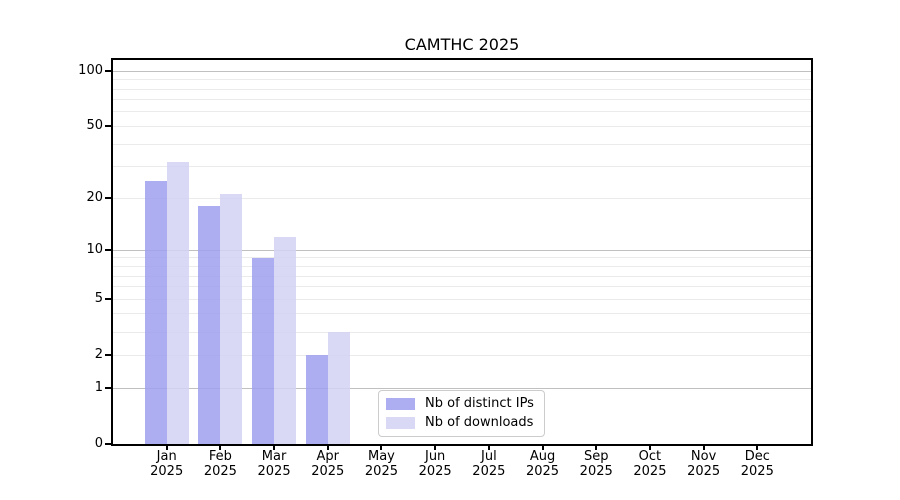 This screenshot has width=900, height=500. What do you see at coordinates (274, 456) in the screenshot?
I see `x-tick-month: Mar` at bounding box center [274, 456].